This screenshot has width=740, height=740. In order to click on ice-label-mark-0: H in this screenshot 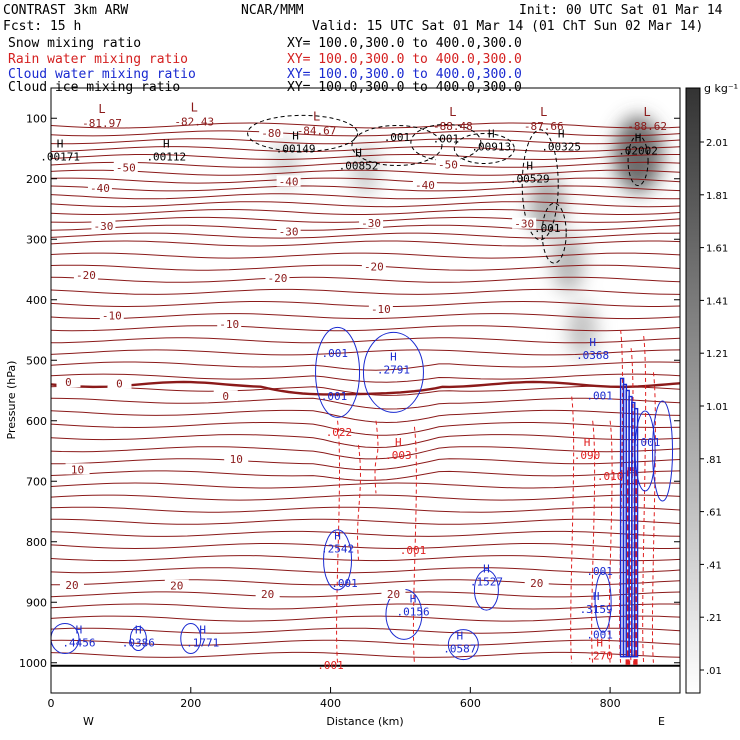, I will do `click(60, 144)`.